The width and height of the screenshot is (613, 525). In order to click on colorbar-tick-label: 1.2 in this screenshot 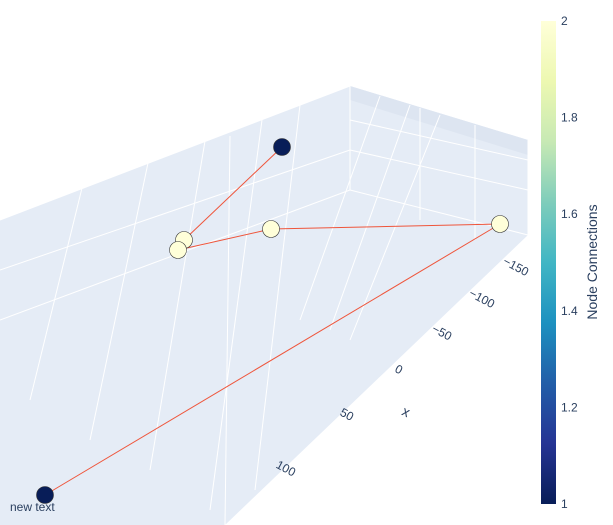, I will do `click(569, 407)`.